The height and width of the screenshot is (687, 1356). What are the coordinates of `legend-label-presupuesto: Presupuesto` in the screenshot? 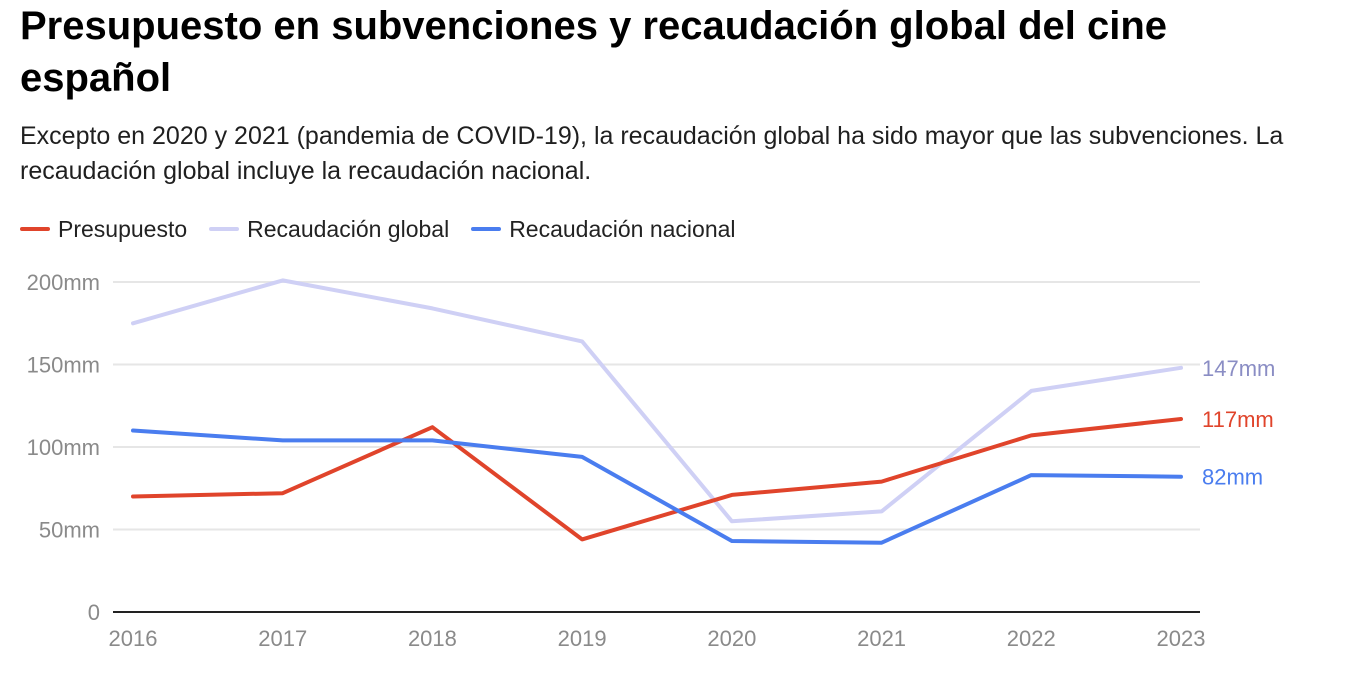 It's located at (123, 228).